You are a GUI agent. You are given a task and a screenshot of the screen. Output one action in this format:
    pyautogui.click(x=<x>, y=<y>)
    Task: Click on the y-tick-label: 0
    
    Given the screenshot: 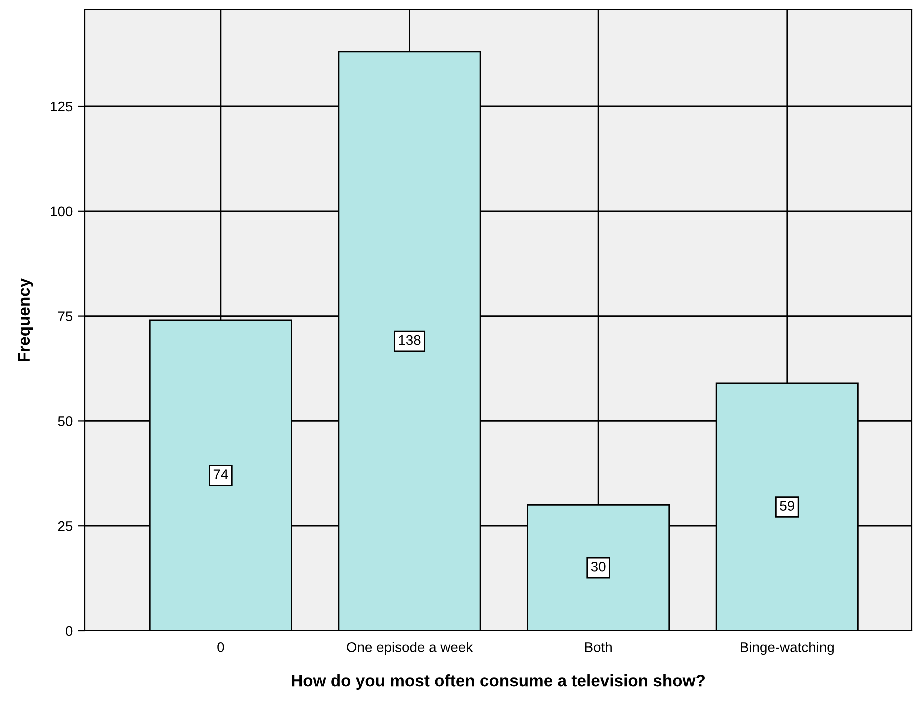 What is the action you would take?
    pyautogui.click(x=69, y=631)
    